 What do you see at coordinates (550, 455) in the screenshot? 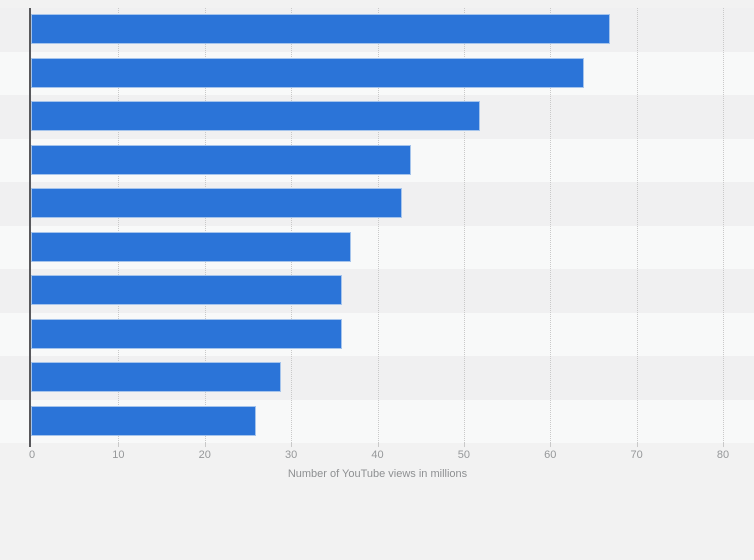
I see `x-tick-label: 60` at bounding box center [550, 455].